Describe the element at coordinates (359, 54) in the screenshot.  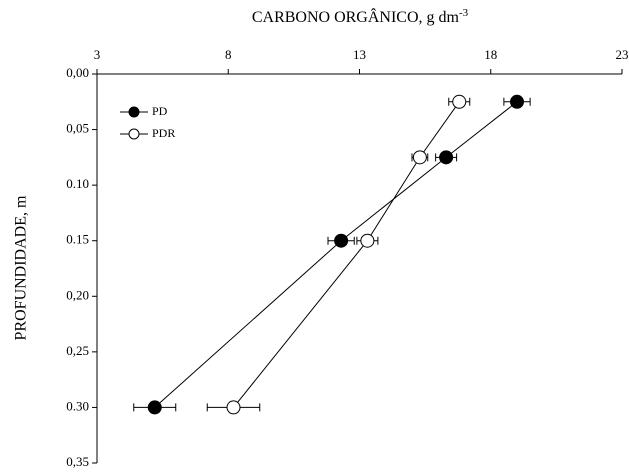
I see `x-tick-label: 13` at that location.